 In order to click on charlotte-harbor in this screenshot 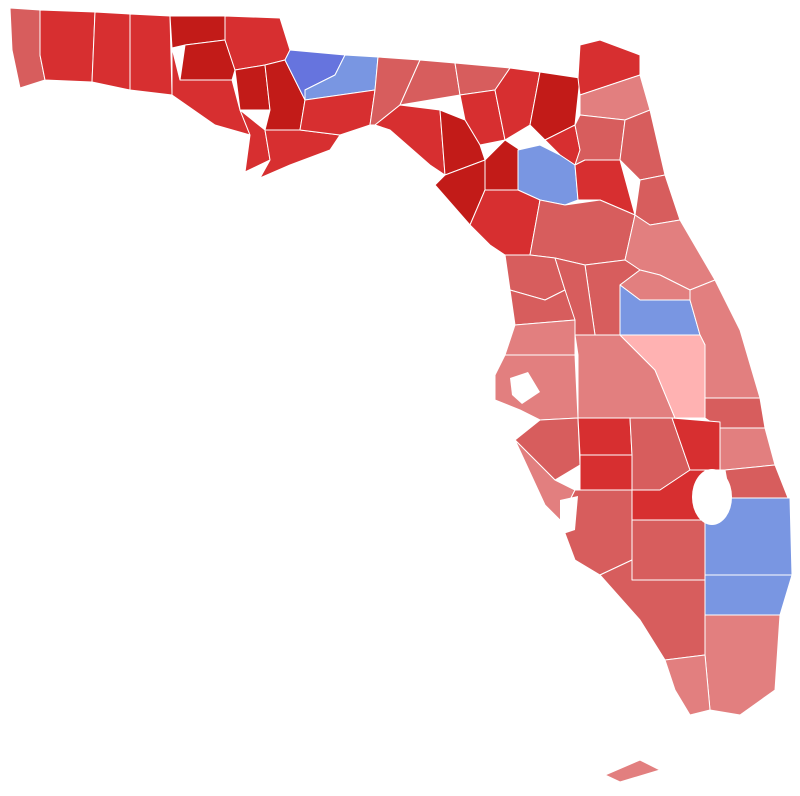, I will do `click(569, 515)`.